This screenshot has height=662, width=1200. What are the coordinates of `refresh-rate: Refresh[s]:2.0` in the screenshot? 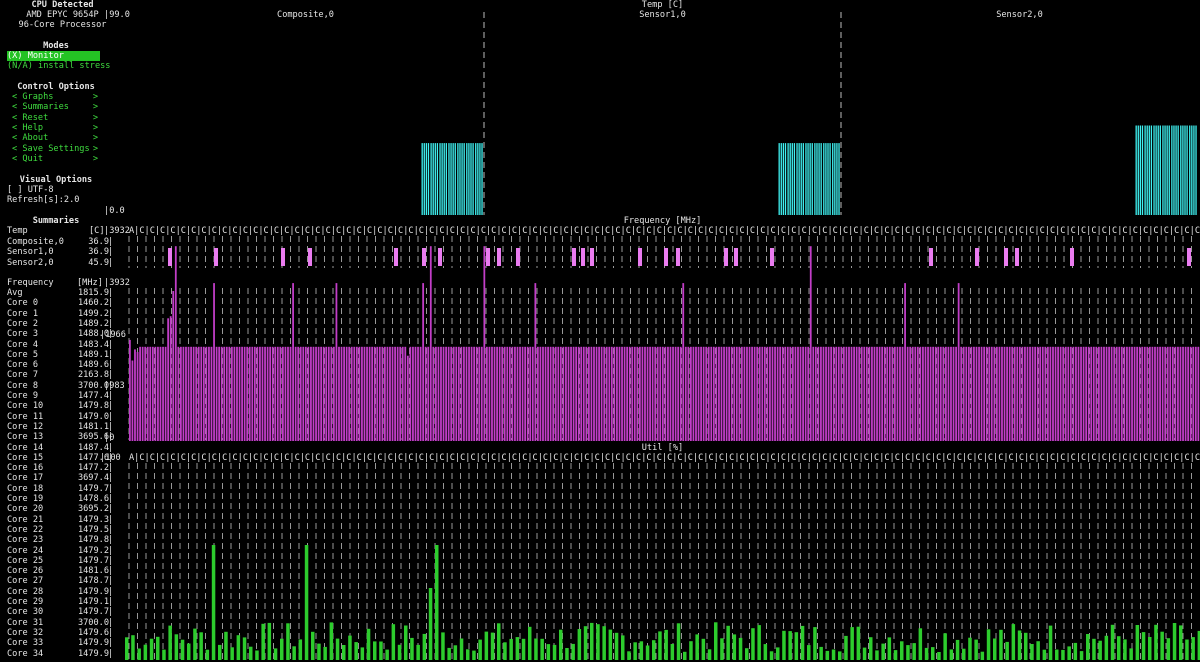 It's located at (43, 200).